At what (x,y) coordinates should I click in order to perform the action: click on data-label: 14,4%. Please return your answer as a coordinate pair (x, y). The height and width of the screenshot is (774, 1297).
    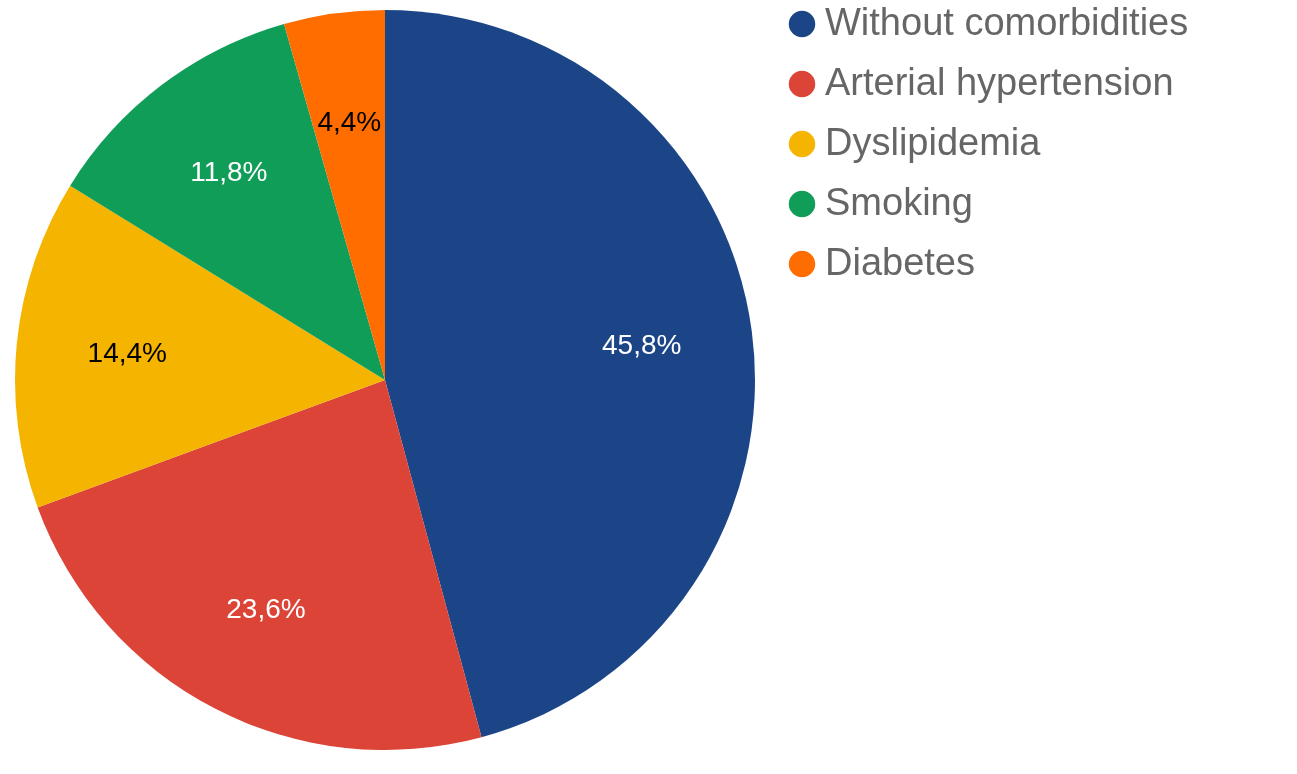
    Looking at the image, I should click on (127, 353).